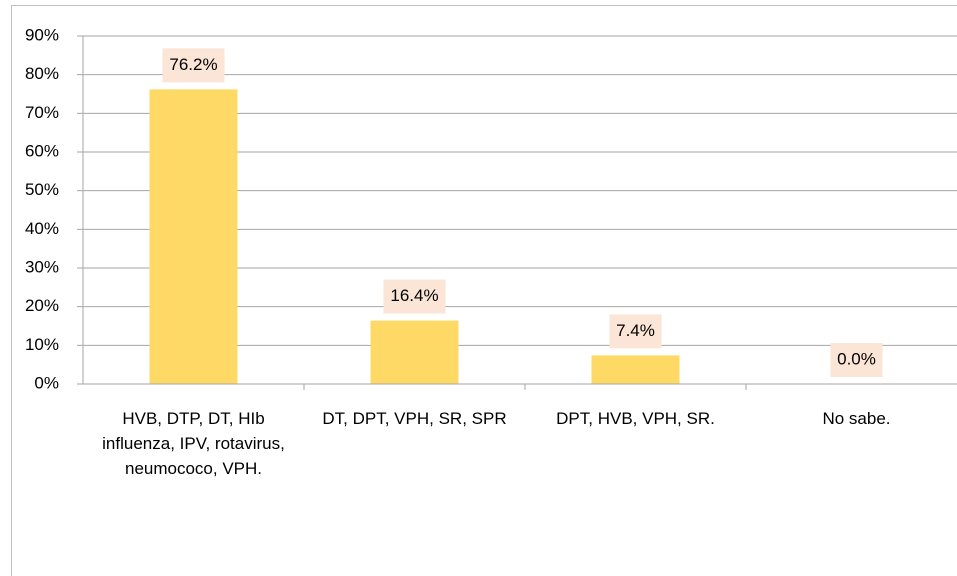 The image size is (957, 576). Describe the element at coordinates (42, 73) in the screenshot. I see `y-tick-label: 80%` at that location.